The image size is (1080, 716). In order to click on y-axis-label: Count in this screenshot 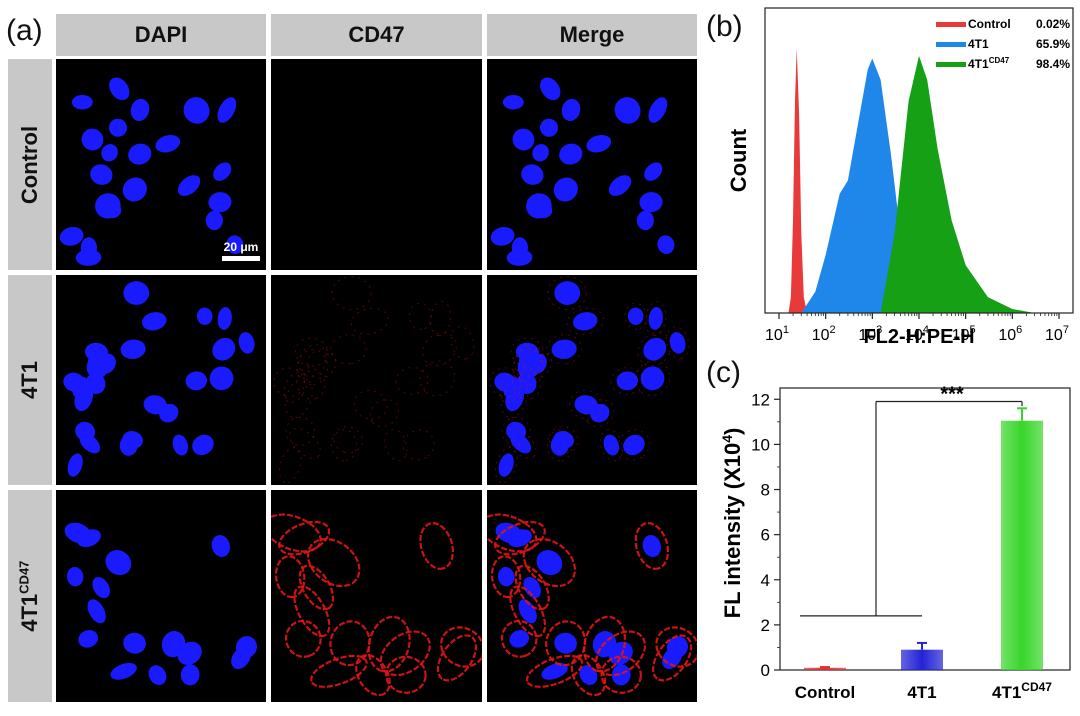, I will do `click(738, 160)`.